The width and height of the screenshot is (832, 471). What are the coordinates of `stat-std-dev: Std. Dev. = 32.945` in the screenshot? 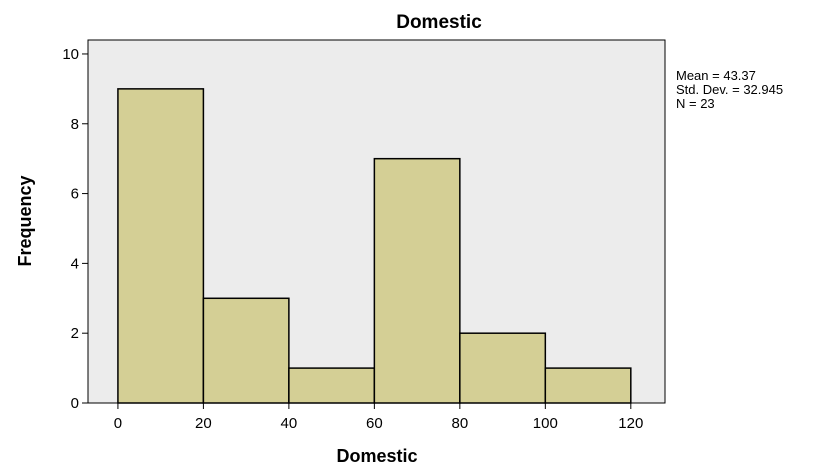 It's located at (729, 89).